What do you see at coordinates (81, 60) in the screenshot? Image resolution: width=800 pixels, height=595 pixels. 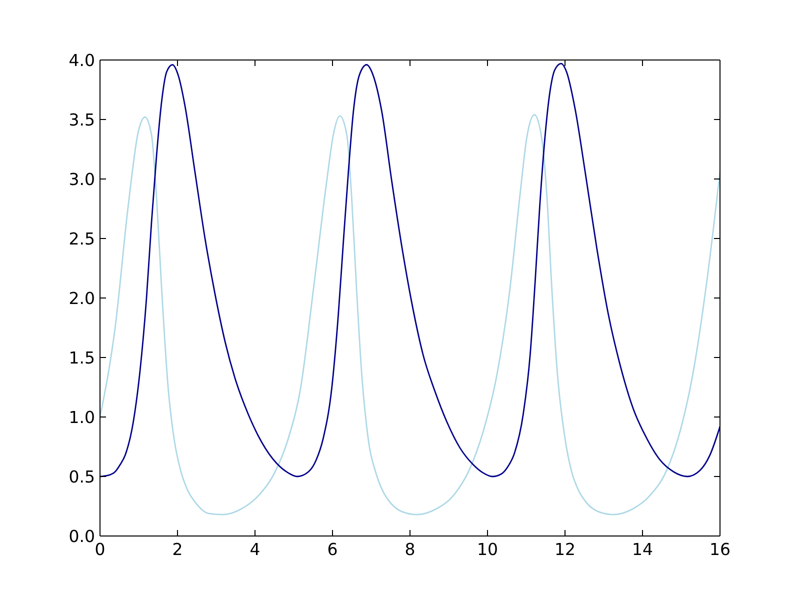 I see `y-tick-label: 4.0` at bounding box center [81, 60].